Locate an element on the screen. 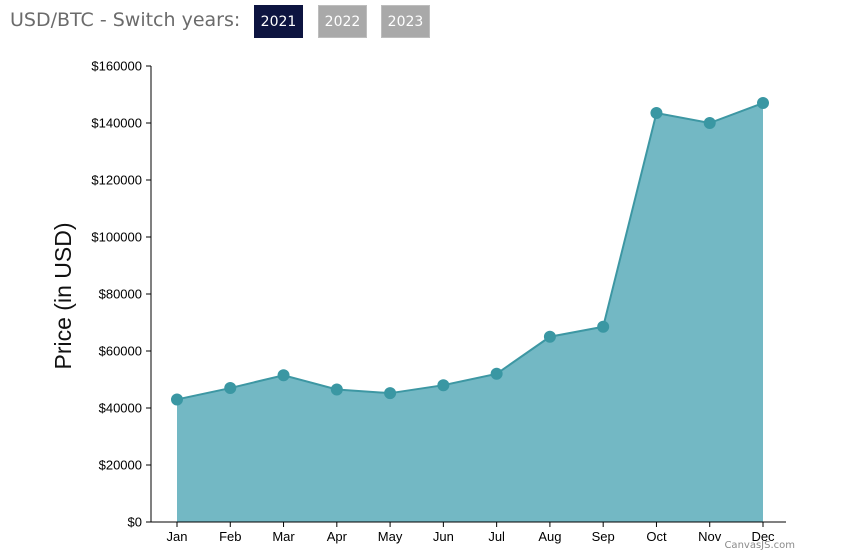 This screenshot has width=842, height=559. y-tick-label: $0 is located at coordinates (135, 522).